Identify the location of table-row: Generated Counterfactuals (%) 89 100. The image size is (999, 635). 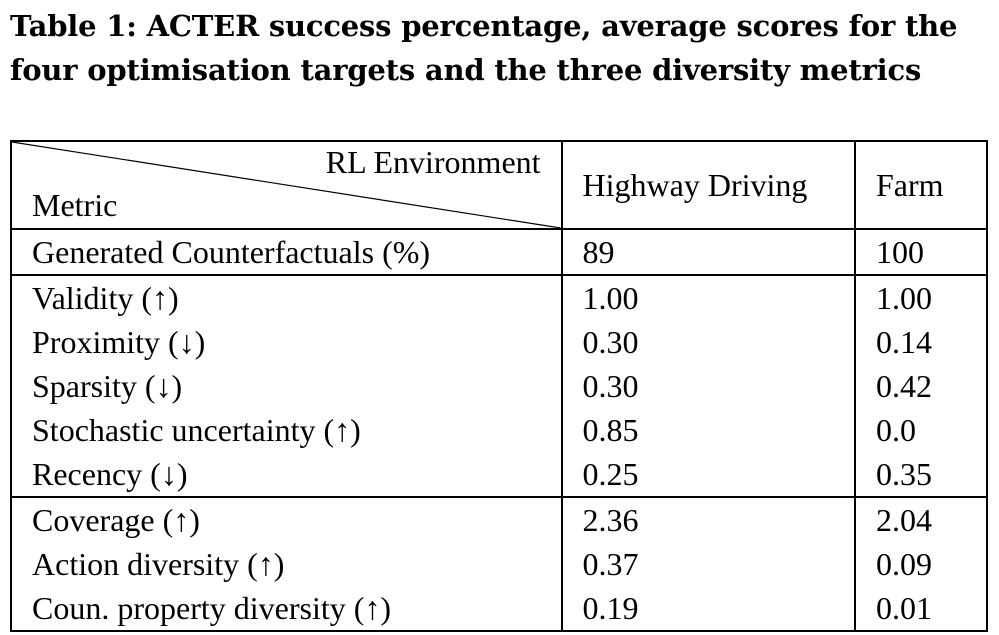
(499, 252).